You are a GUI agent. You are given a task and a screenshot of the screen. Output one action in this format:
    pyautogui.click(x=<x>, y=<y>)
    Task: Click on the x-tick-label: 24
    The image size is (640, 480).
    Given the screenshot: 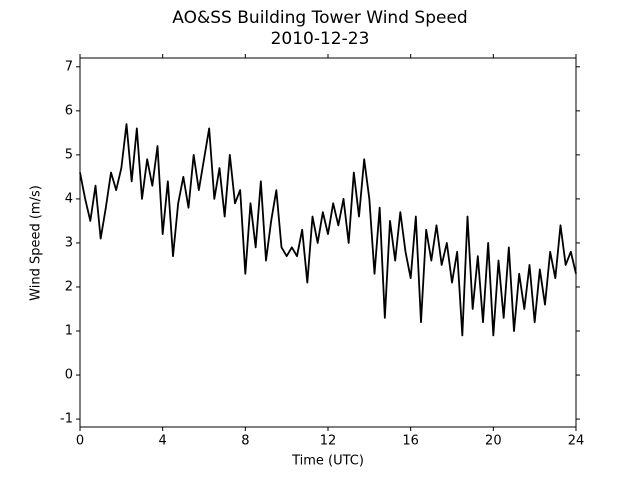 What is the action you would take?
    pyautogui.click(x=576, y=441)
    